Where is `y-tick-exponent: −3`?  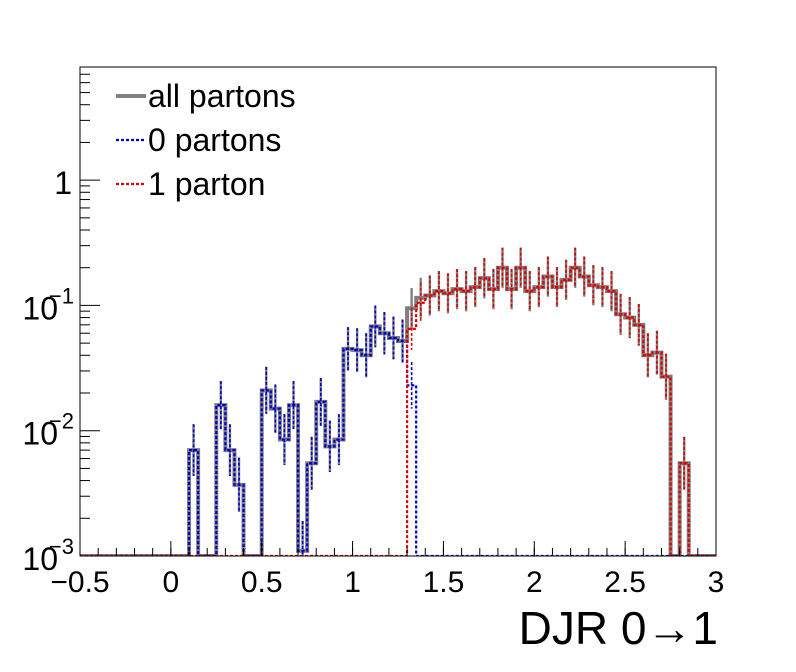
y-tick-exponent: −3 is located at coordinates (61, 546).